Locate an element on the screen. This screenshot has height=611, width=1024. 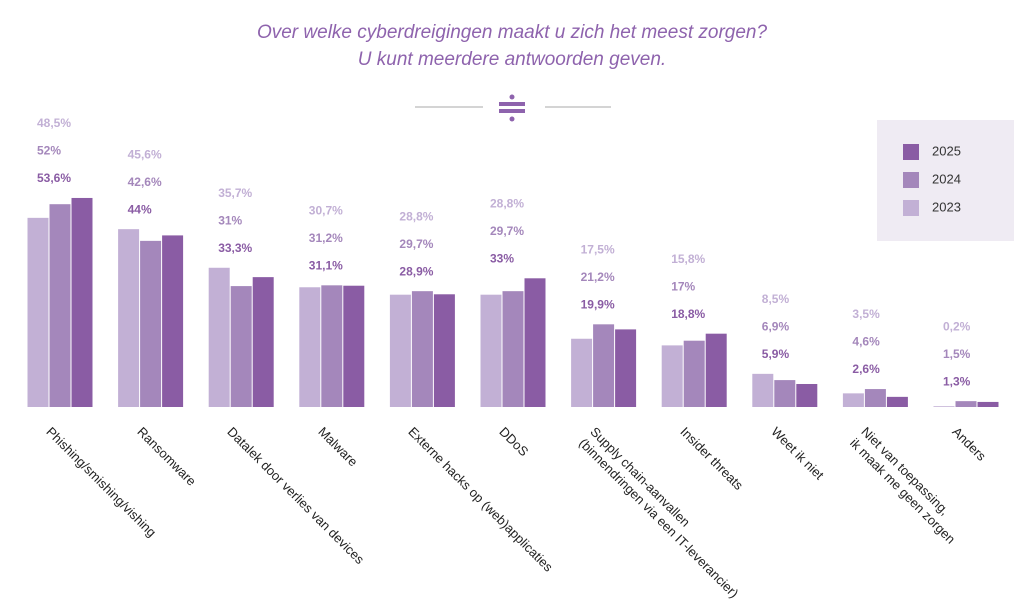
value-label: 45,6% is located at coordinates (145, 154).